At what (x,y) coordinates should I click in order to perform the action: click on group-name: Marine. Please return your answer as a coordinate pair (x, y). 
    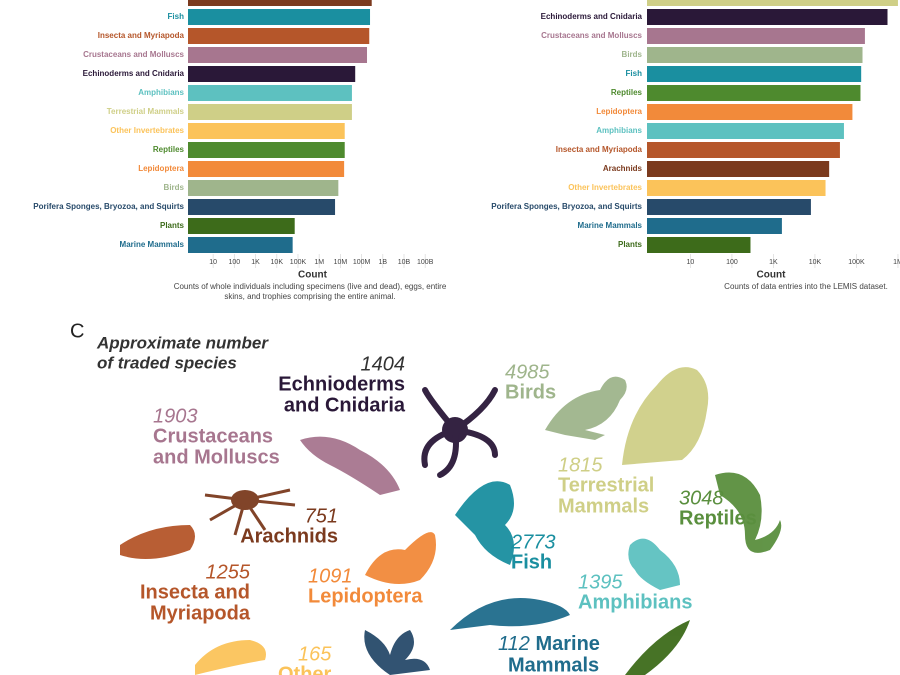
    Looking at the image, I should click on (567, 644).